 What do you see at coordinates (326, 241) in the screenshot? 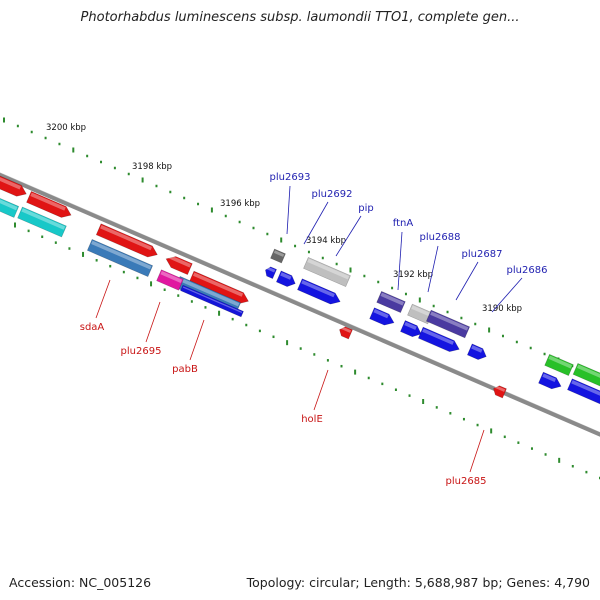
I see `scale-label: 3194 kbp` at bounding box center [326, 241].